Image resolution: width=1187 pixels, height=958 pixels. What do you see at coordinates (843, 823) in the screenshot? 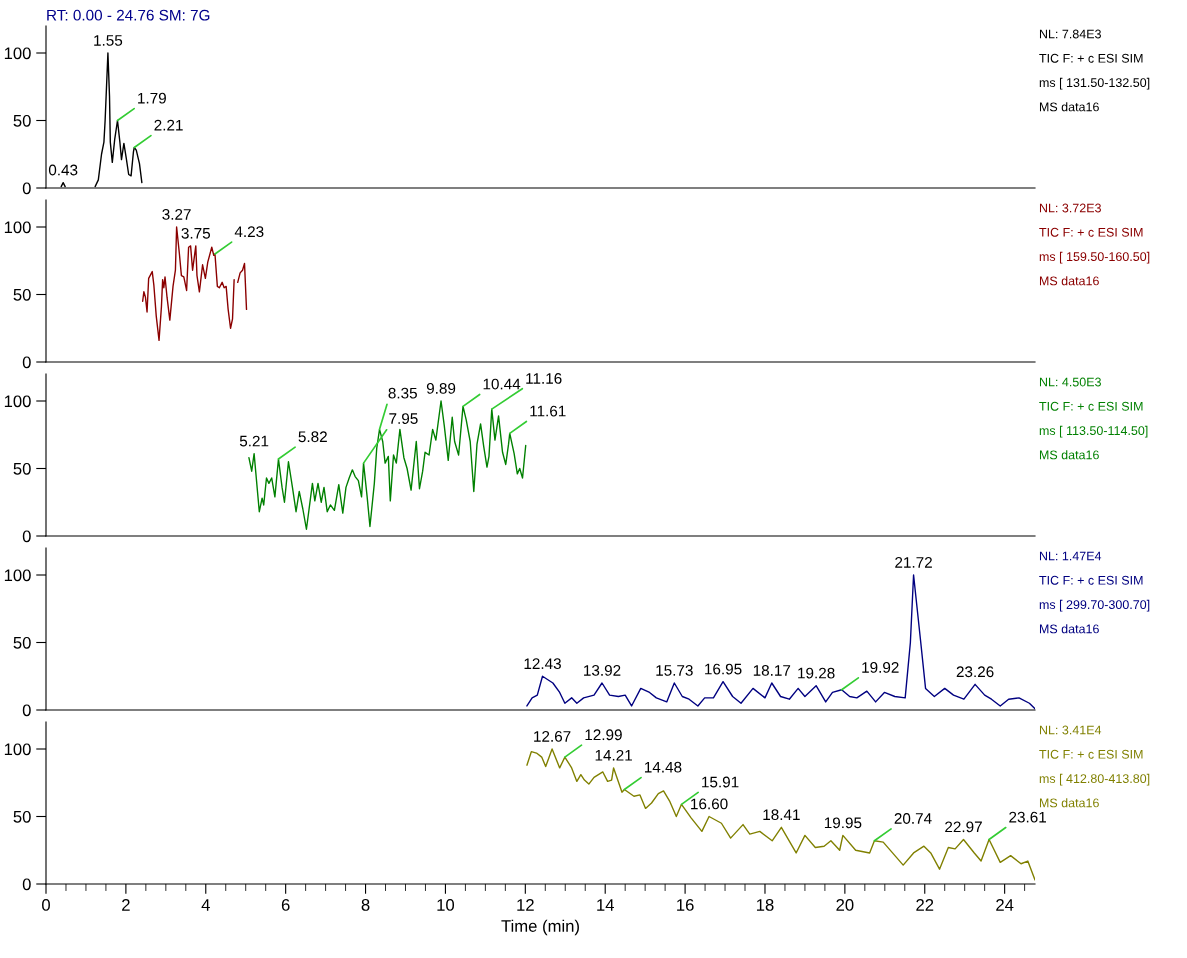
I see `annotation: 19.95` at bounding box center [843, 823].